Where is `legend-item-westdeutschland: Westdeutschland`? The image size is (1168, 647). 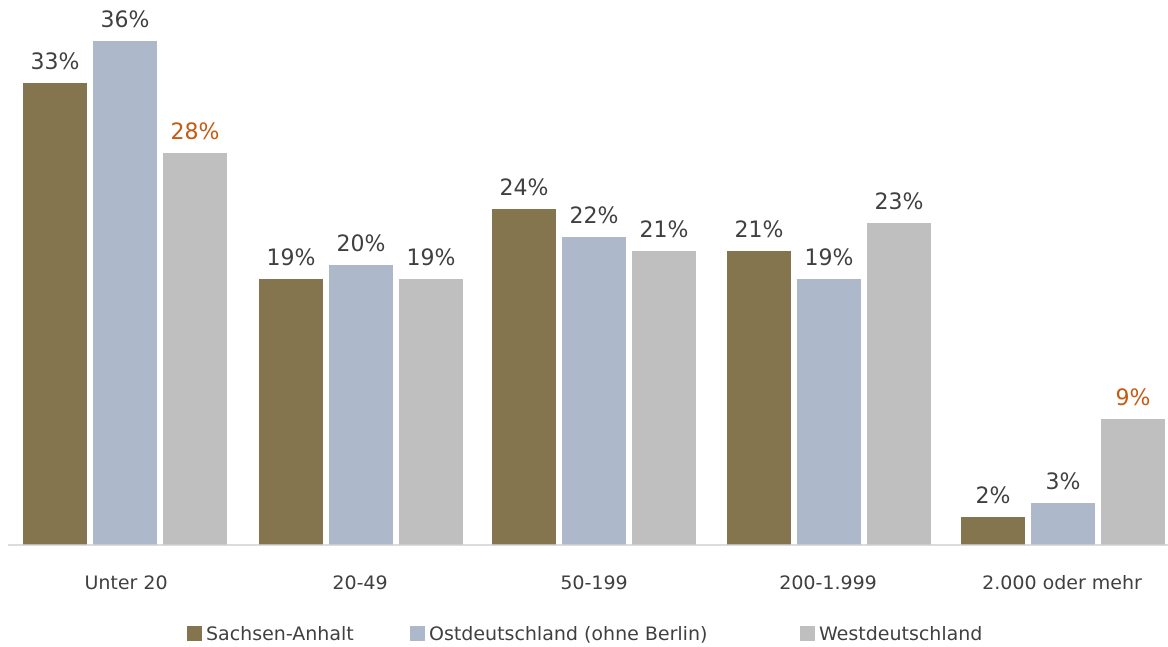 legend-item-westdeutschland: Westdeutschland is located at coordinates (891, 634).